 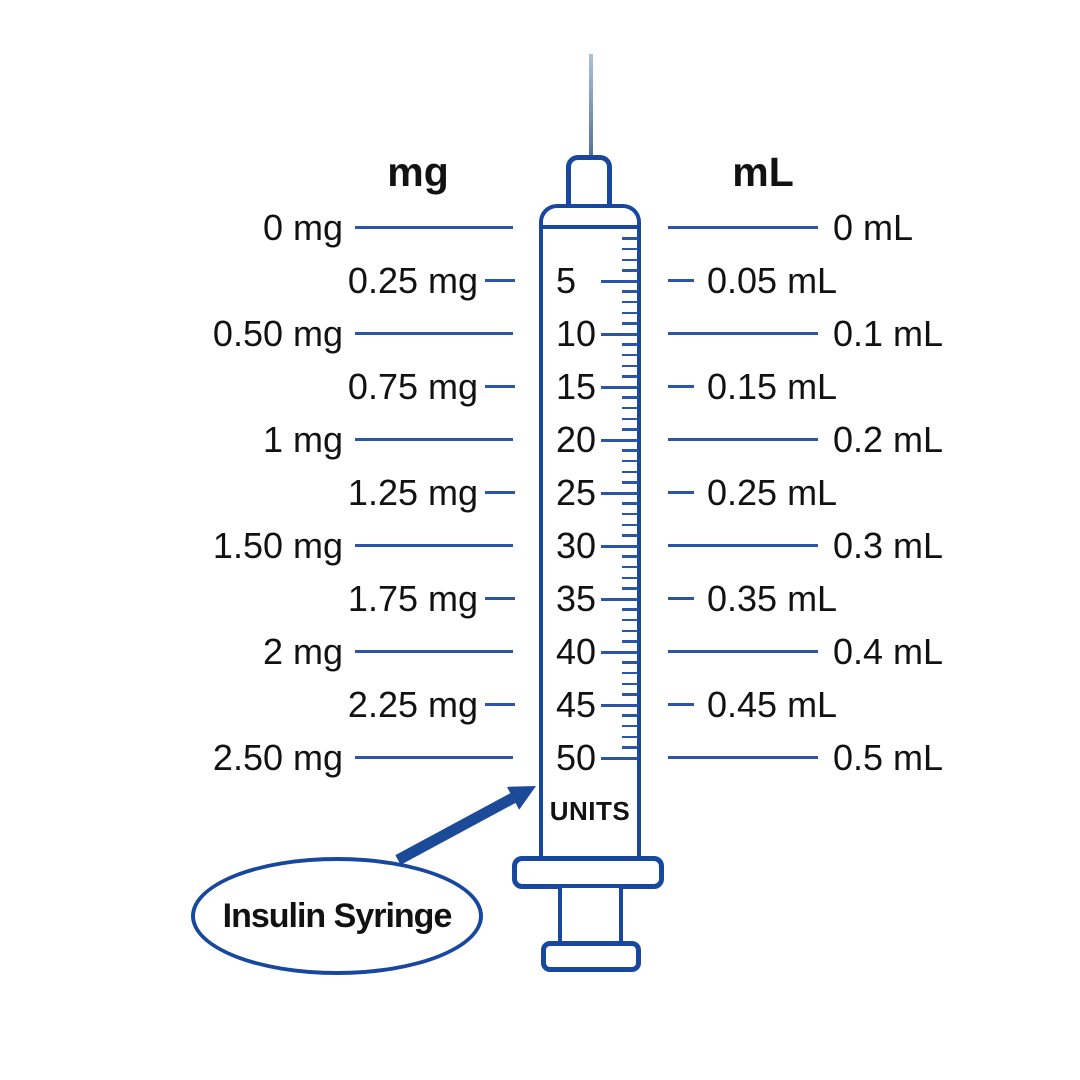 I want to click on units-caption: UNITS, so click(x=590, y=811).